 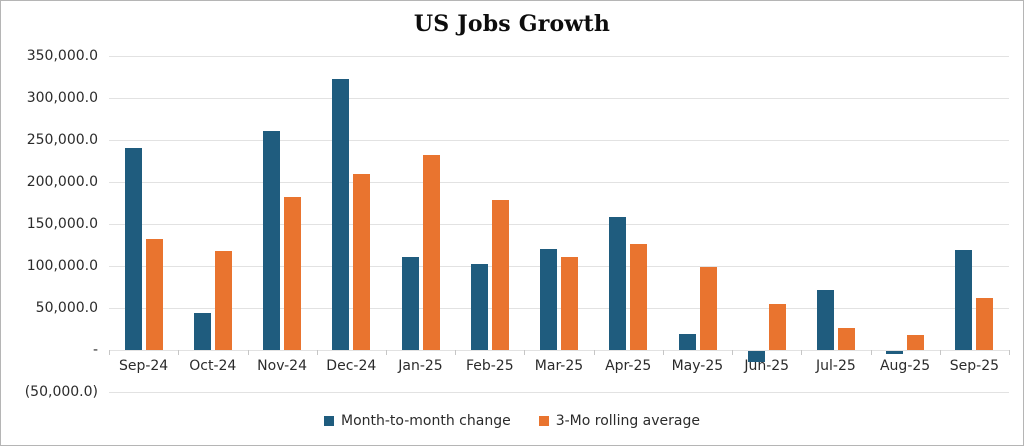 I want to click on x-axis-label: Jun-25, so click(x=767, y=366).